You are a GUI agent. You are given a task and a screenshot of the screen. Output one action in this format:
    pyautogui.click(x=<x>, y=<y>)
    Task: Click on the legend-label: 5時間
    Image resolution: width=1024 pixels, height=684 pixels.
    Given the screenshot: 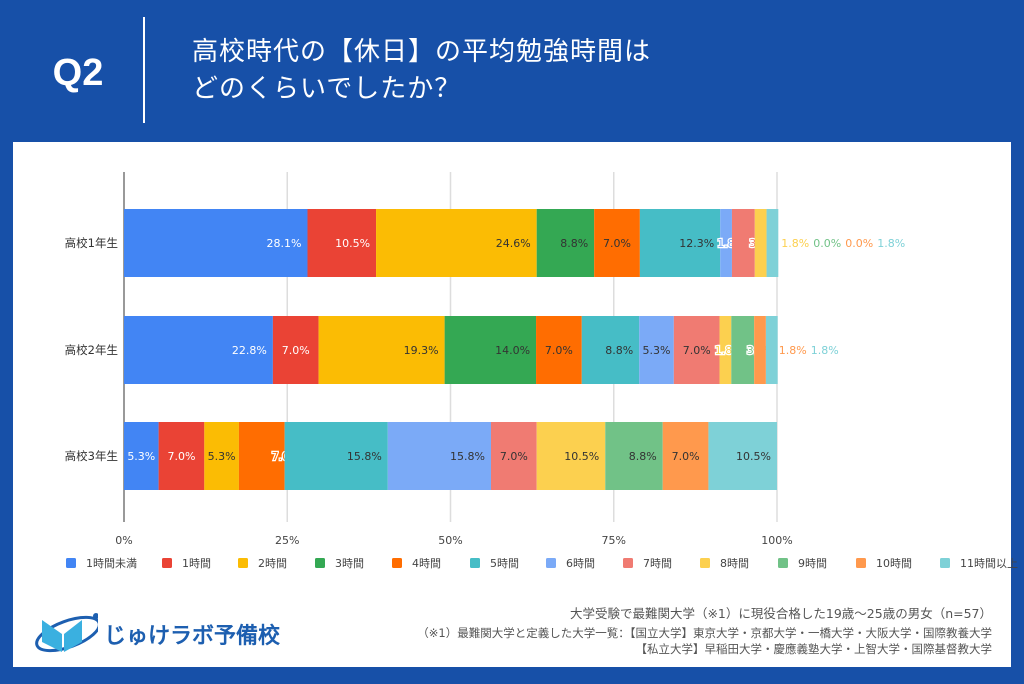 What is the action you would take?
    pyautogui.click(x=504, y=563)
    